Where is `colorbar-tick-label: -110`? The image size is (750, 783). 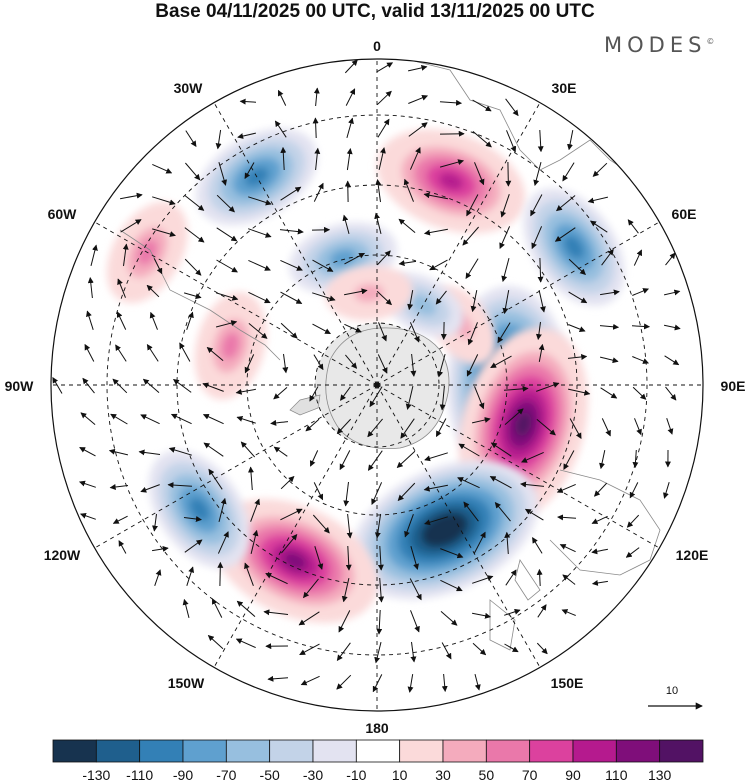
colorbar-tick-label: -110 is located at coordinates (139, 775).